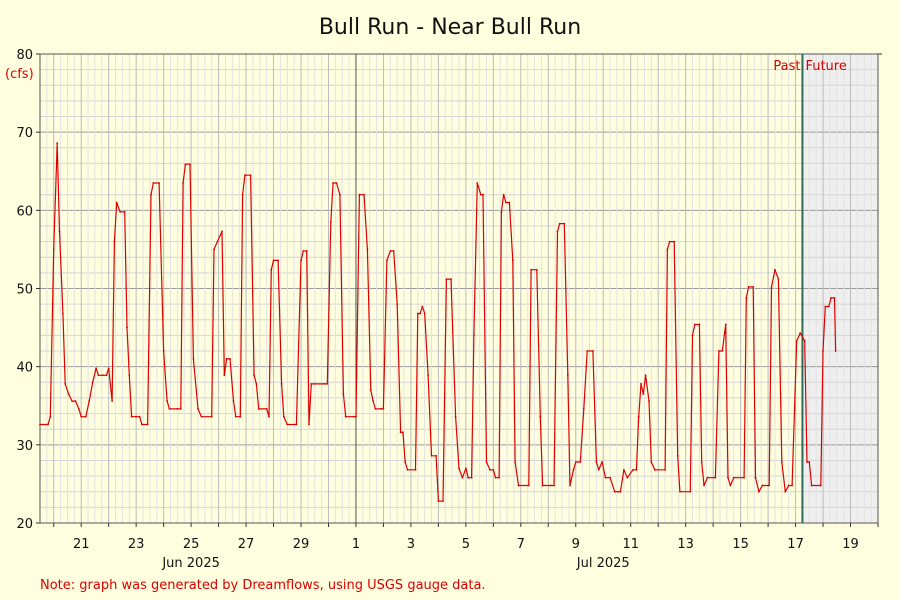 The height and width of the screenshot is (600, 900). What do you see at coordinates (450, 27) in the screenshot?
I see `chart-title: Bull Run - Near Bull Run` at bounding box center [450, 27].